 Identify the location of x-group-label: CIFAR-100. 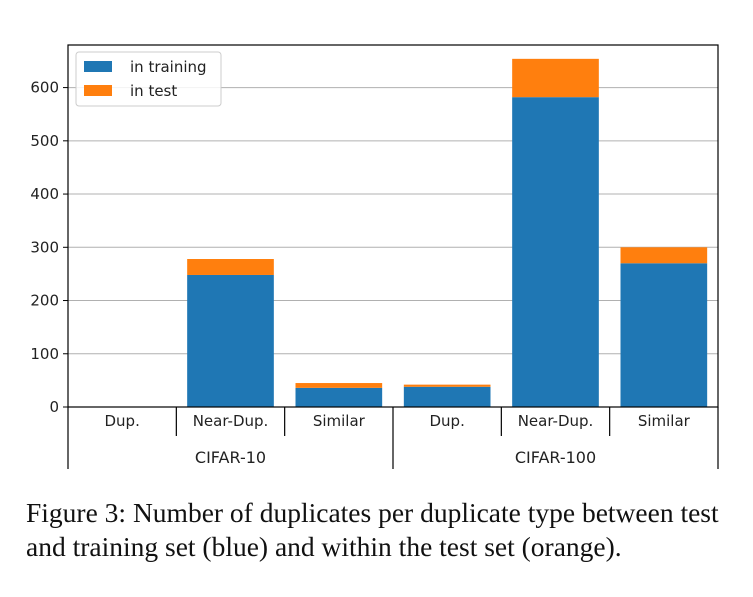
(555, 457).